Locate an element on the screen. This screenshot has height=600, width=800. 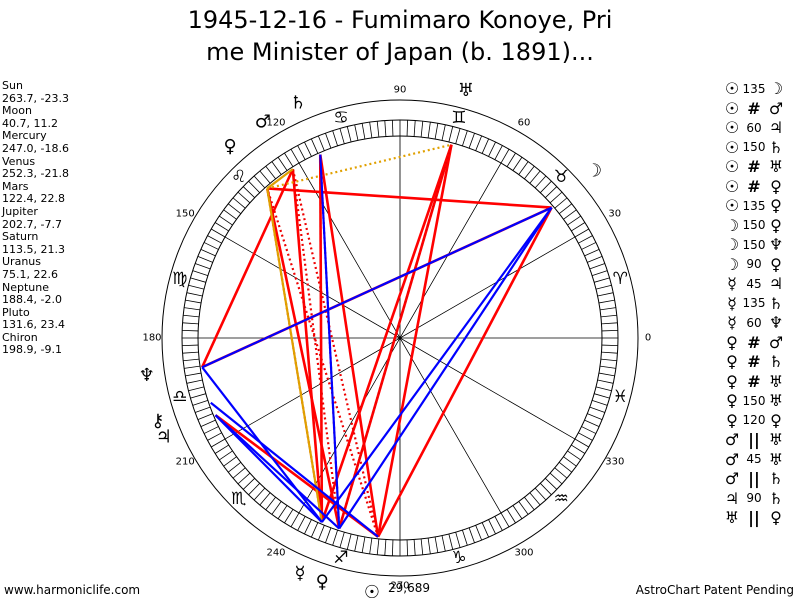
aspect-row: ♀ 120 ♀ is located at coordinates (754, 421).